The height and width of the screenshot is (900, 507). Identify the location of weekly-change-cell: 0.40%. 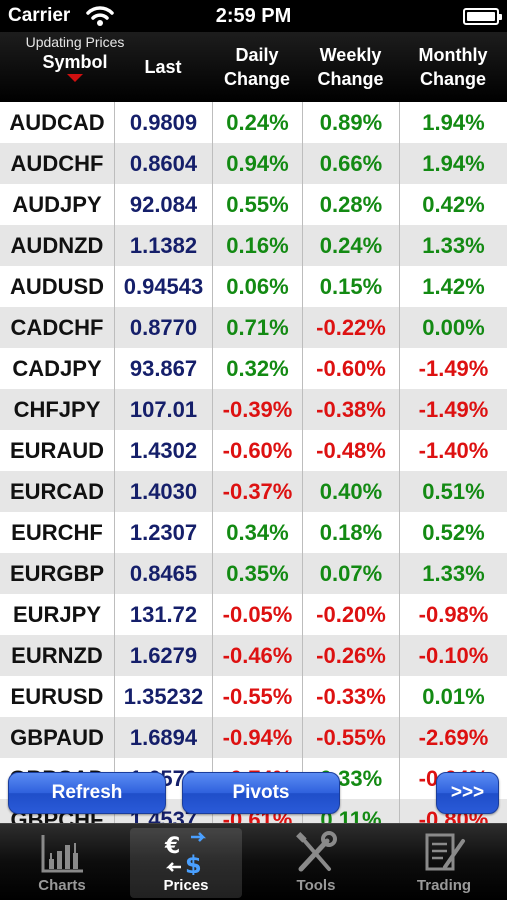
(350, 491).